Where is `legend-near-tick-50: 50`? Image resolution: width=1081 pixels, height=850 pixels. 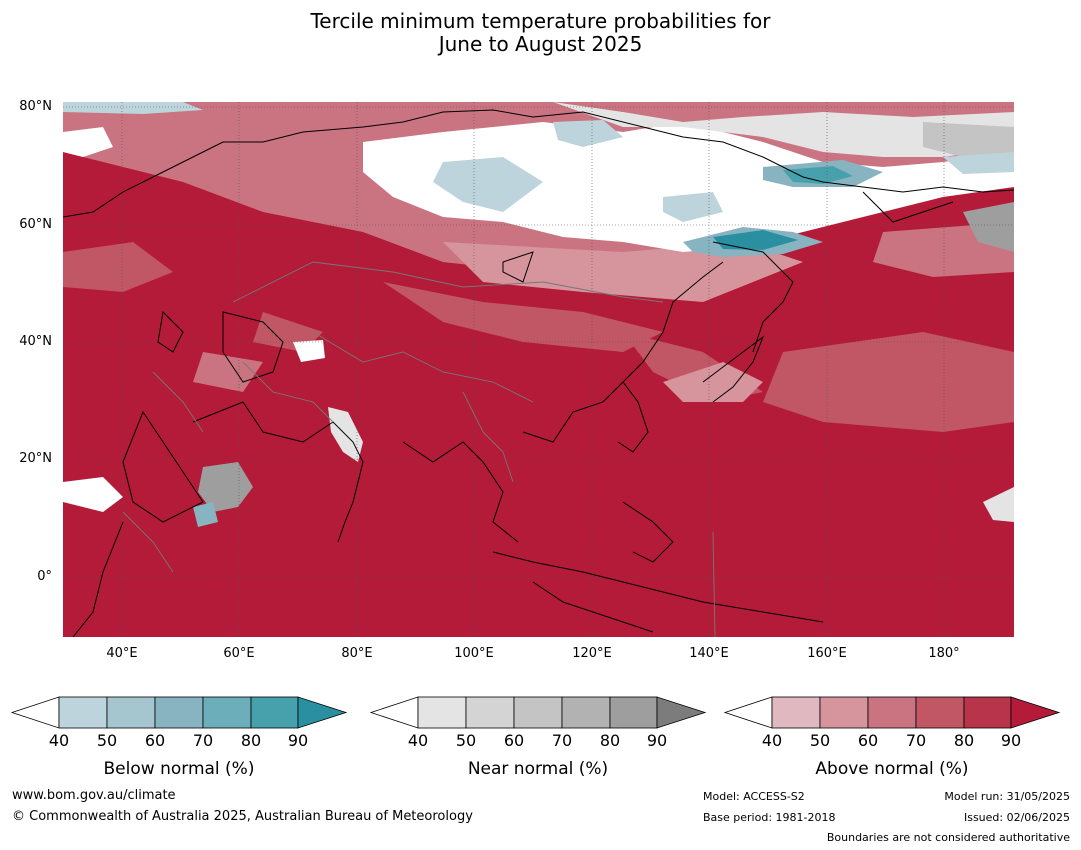 legend-near-tick-50: 50 is located at coordinates (466, 740).